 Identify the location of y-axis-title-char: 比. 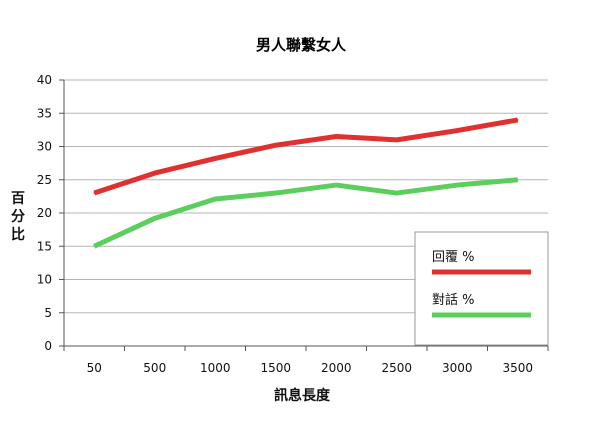
(18, 234).